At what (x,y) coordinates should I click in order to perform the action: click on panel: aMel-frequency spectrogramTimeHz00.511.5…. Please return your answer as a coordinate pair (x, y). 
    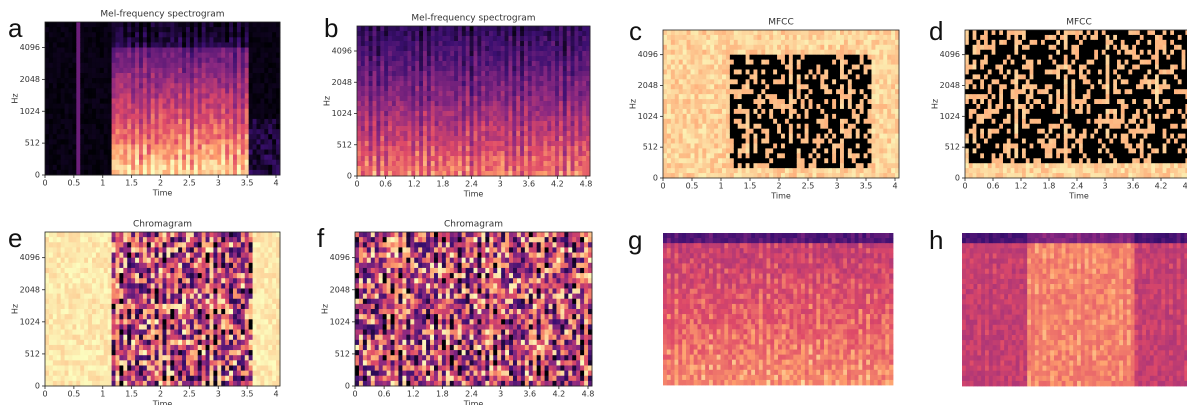
    Looking at the image, I should click on (144, 104).